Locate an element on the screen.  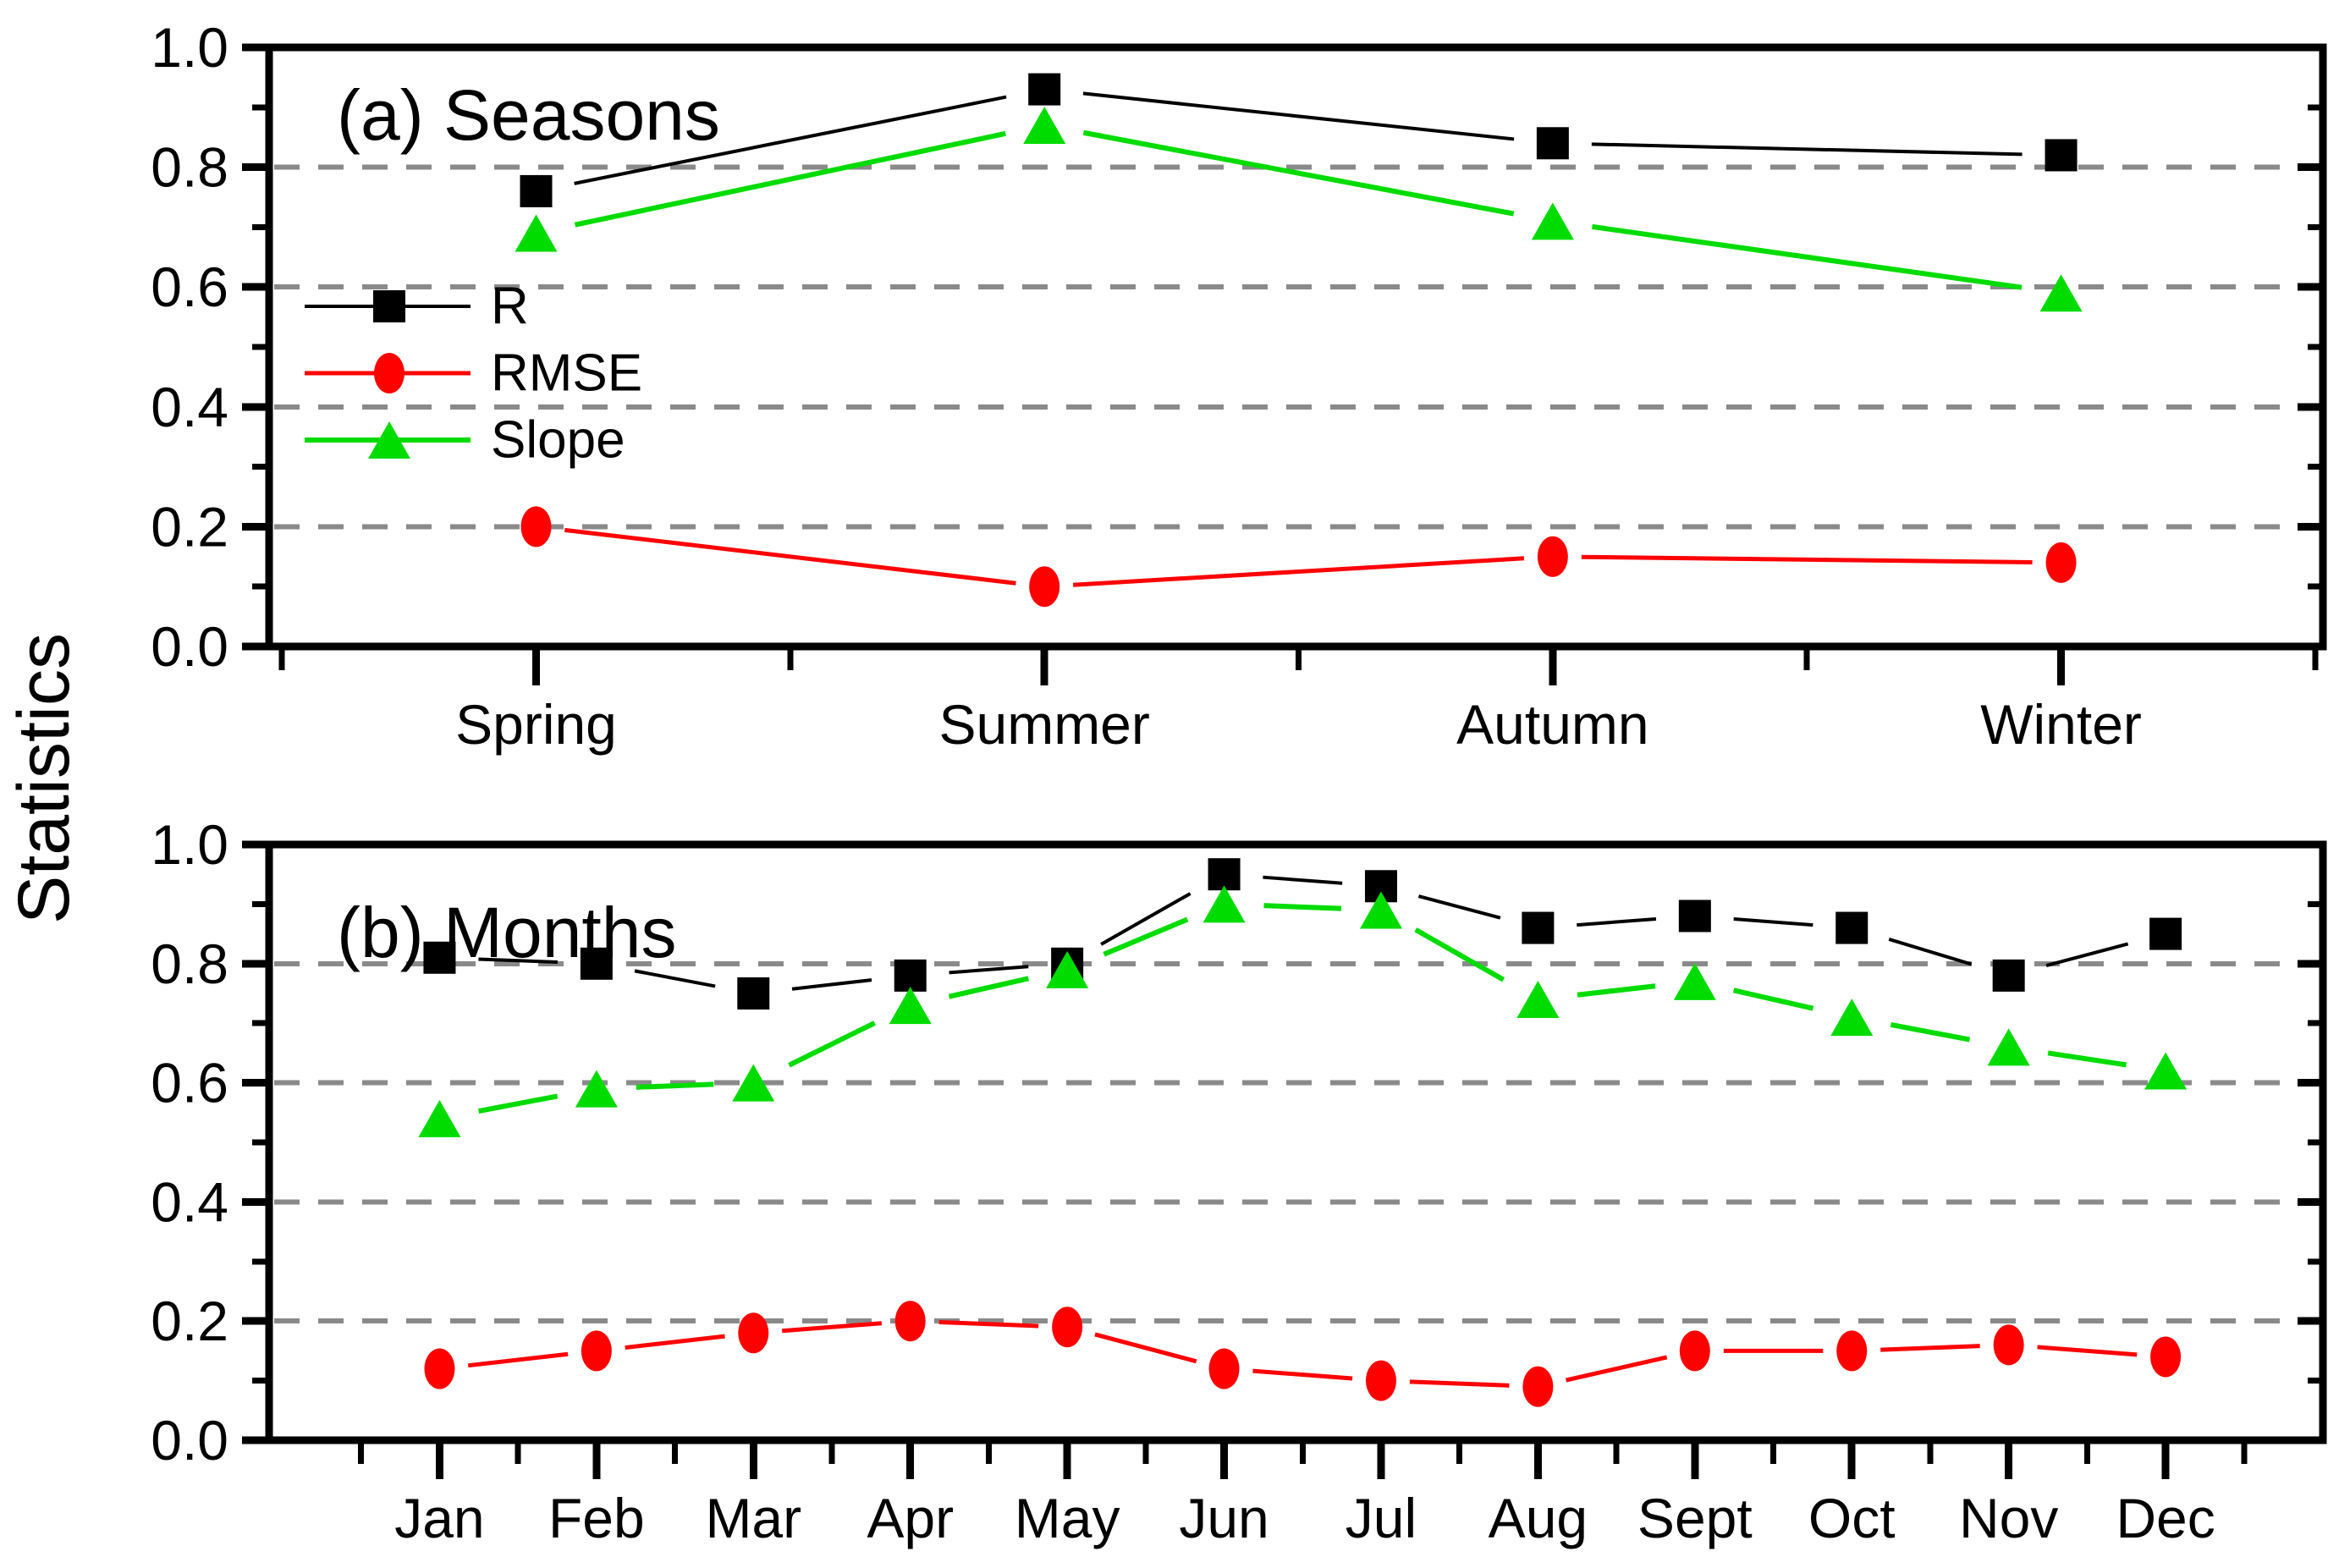
x-category-label: Spring is located at coordinates (536, 724).